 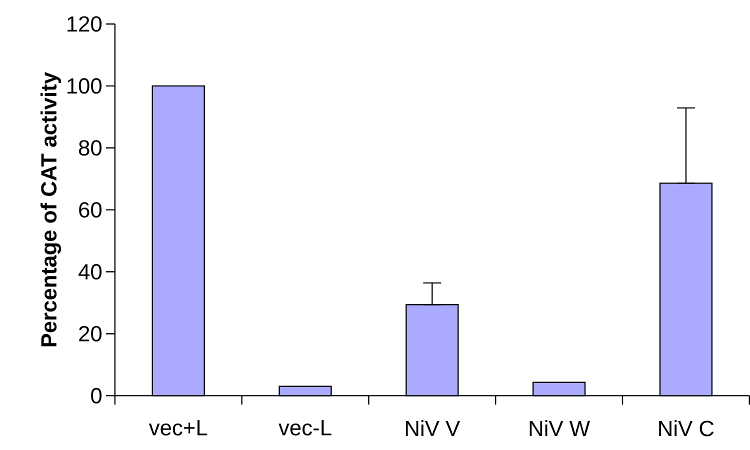 I want to click on y-axis-title: Percentage of CAT activity, so click(x=51, y=209).